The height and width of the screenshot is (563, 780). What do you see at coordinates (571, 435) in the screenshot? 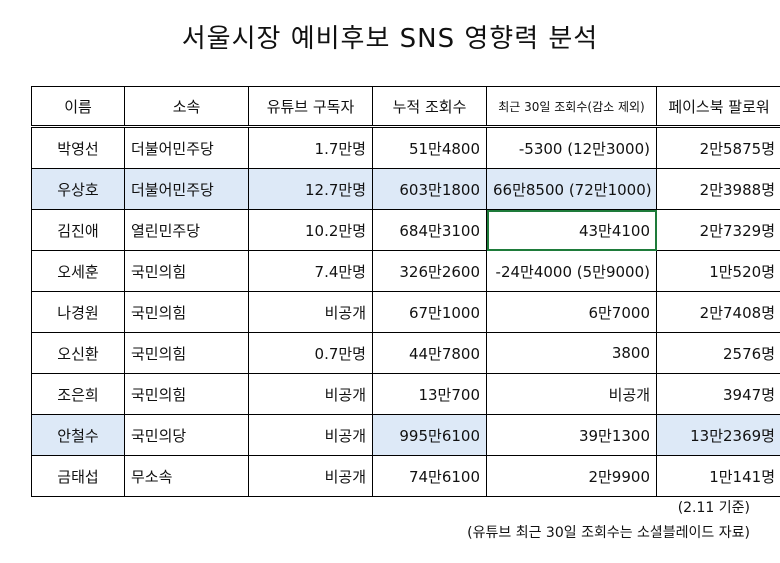
I see `cell-recent-views: 39만1300` at bounding box center [571, 435].